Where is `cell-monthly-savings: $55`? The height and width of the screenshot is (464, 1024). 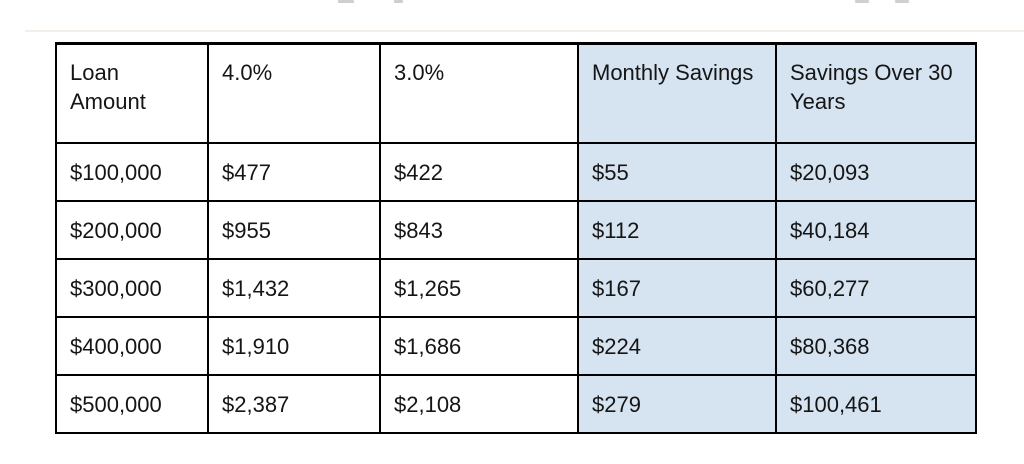
cell-monthly-savings: $55 is located at coordinates (677, 172).